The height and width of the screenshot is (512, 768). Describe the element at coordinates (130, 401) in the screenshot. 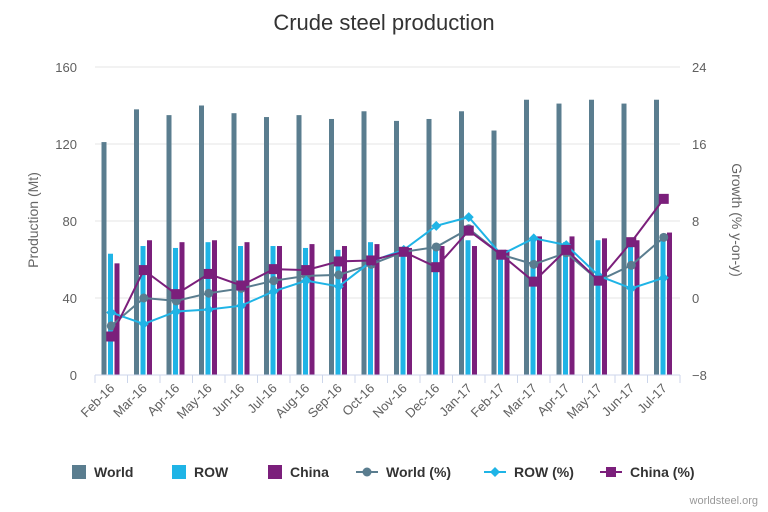

I see `x-tick-label: Mar-16` at that location.